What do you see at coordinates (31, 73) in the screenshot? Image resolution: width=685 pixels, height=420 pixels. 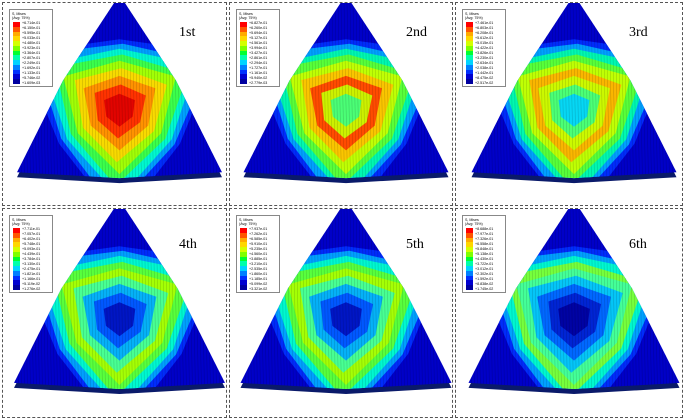 I see `legend-value: +1.133e-01` at bounding box center [31, 73].